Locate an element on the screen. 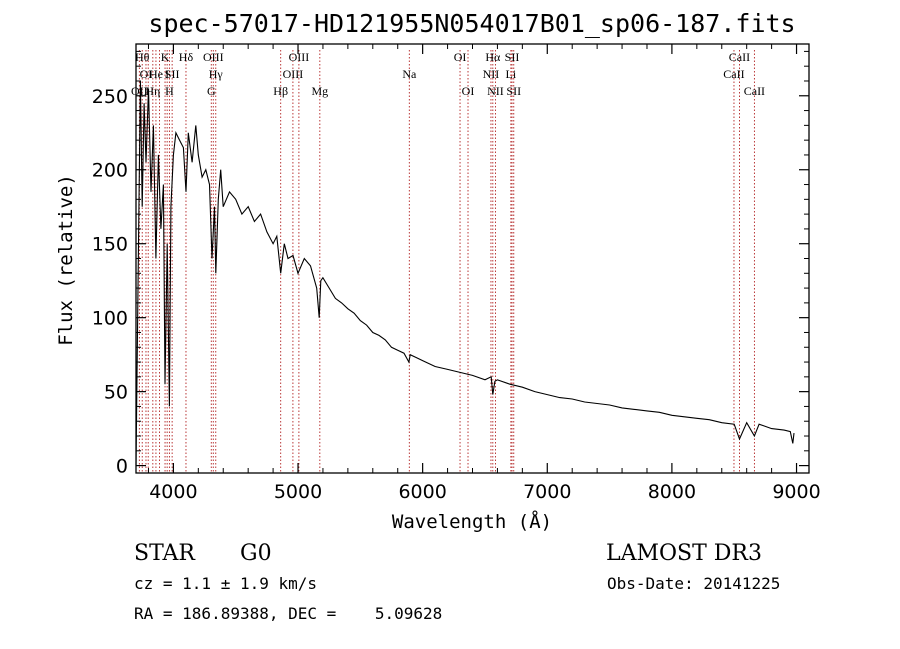 Image resolution: width=900 pixels, height=649 pixels. x-tick-label: 8000 is located at coordinates (672, 492).